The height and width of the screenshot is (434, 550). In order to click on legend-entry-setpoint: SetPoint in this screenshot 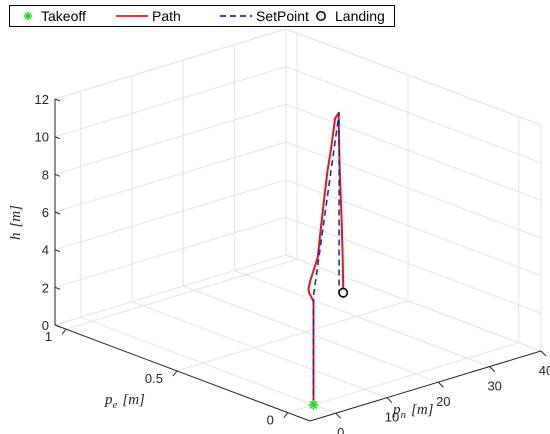, I will do `click(264, 16)`.